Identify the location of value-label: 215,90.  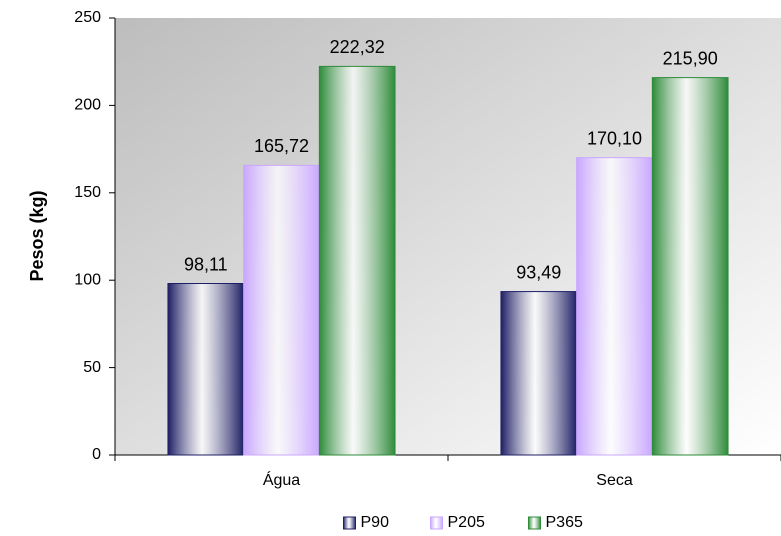
(690, 58).